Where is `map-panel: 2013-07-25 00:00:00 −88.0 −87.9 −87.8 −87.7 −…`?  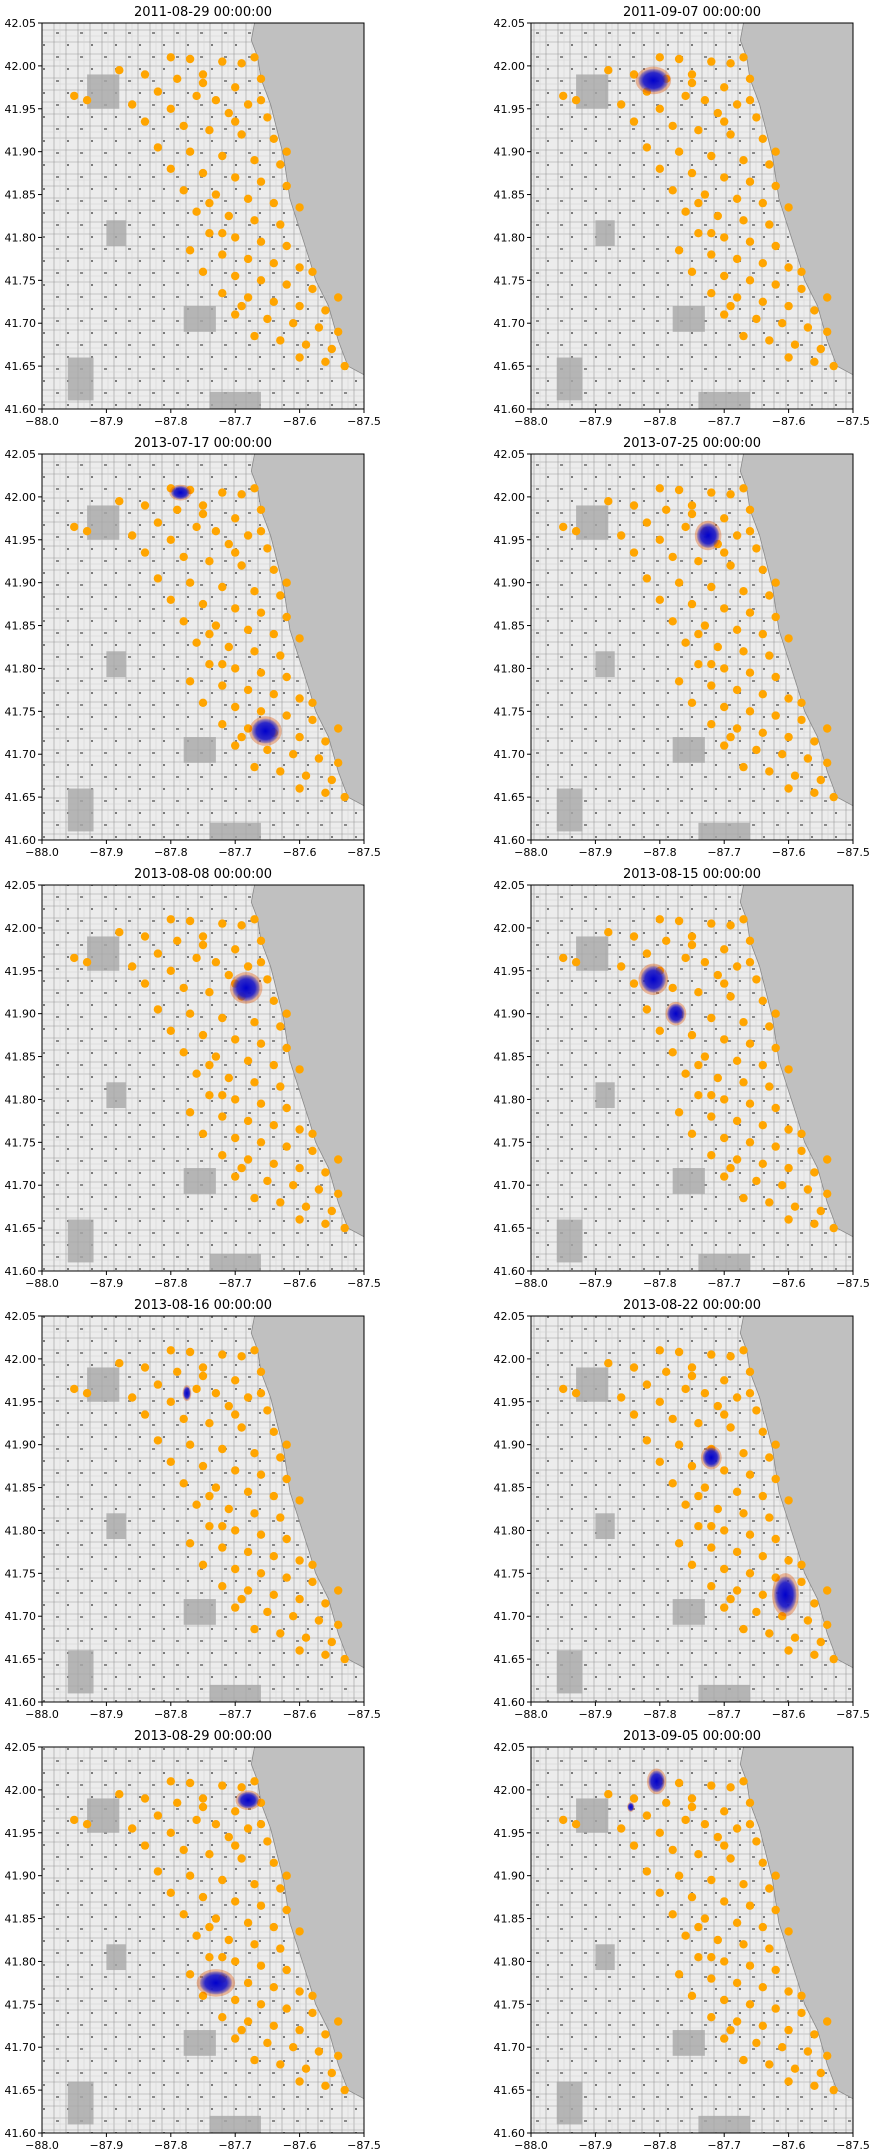 map-panel: 2013-07-25 00:00:00 −88.0 −87.9 −87.8 −87.7 −… is located at coordinates (682, 647).